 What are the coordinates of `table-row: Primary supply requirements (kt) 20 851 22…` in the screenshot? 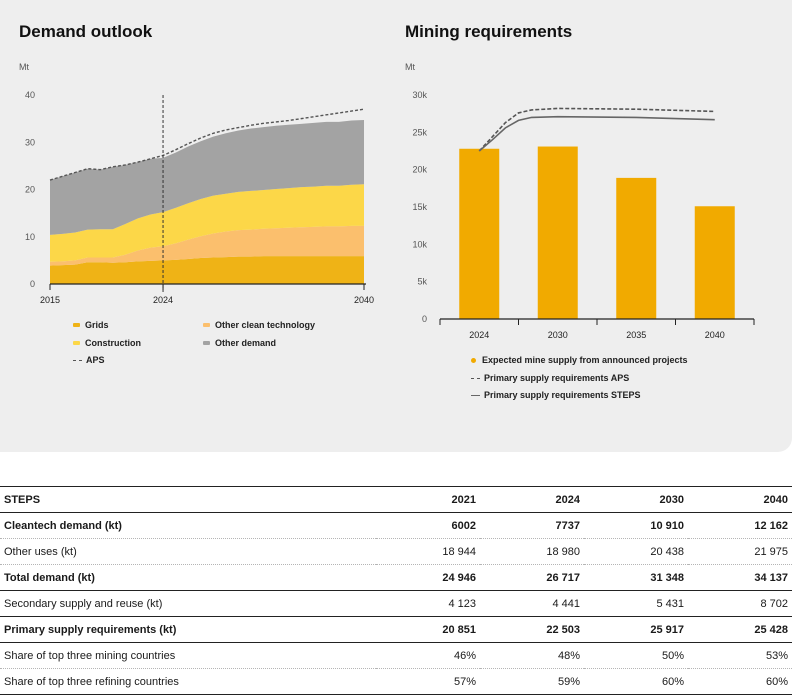 It's located at (396, 629).